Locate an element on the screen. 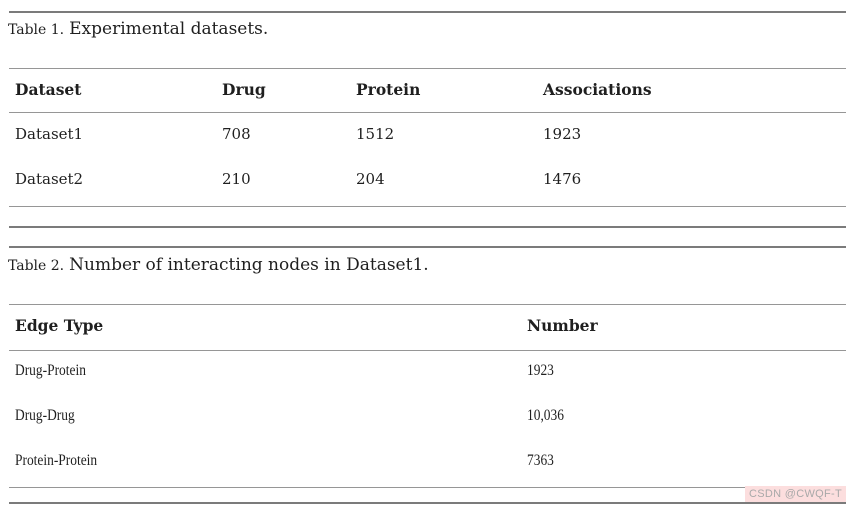  table2-row1-cell-number: 1923 is located at coordinates (540, 370).